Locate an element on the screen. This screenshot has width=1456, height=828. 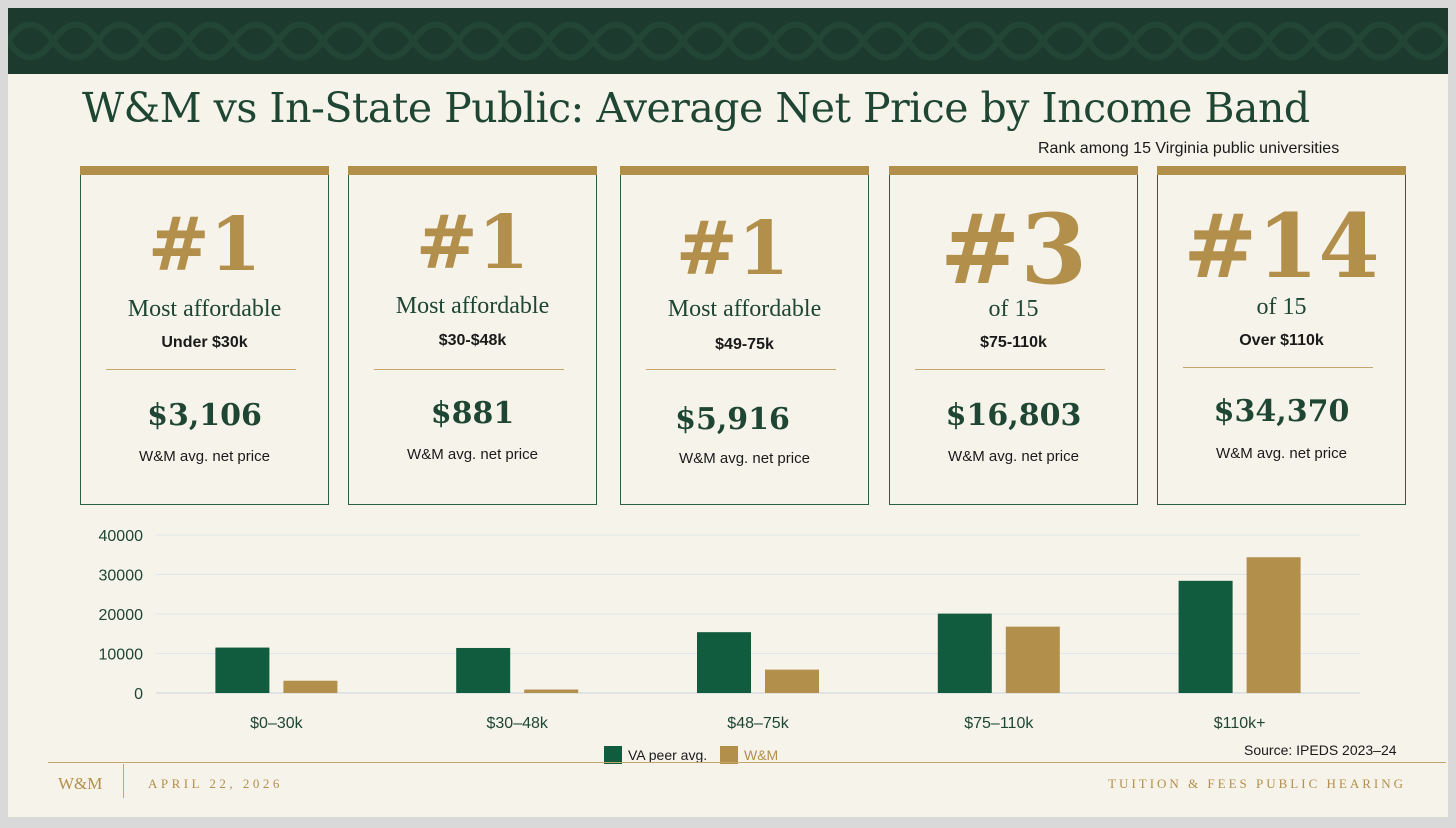
x-tick-label: $30–48k is located at coordinates (518, 723).